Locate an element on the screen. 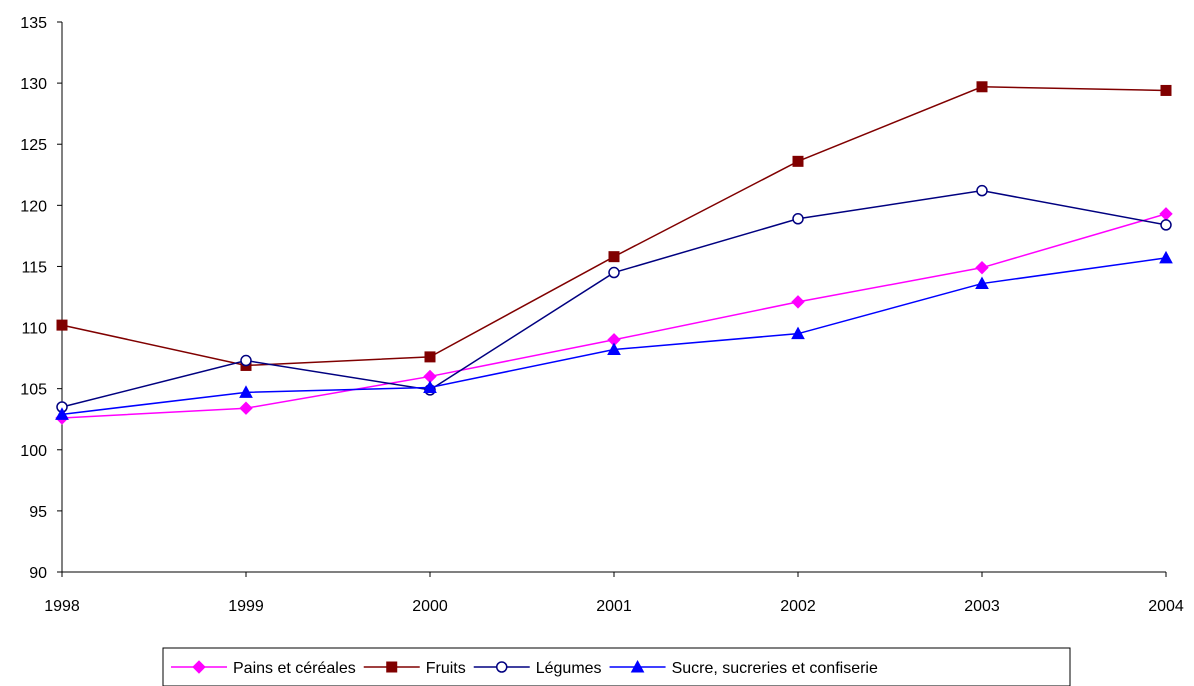  y-tick-label: 90 is located at coordinates (38, 573).